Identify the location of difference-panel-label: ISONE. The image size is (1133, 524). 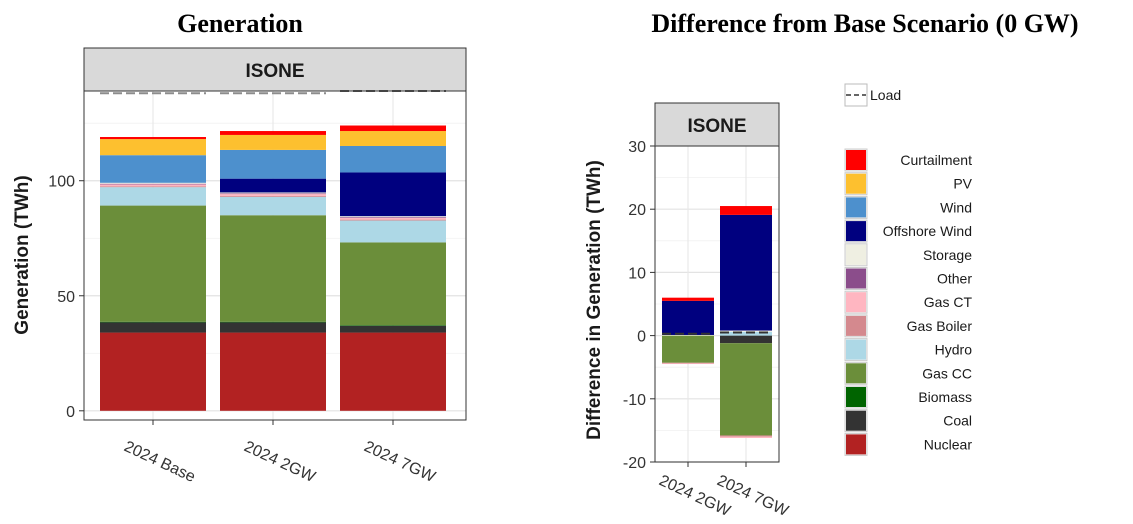
(716, 126).